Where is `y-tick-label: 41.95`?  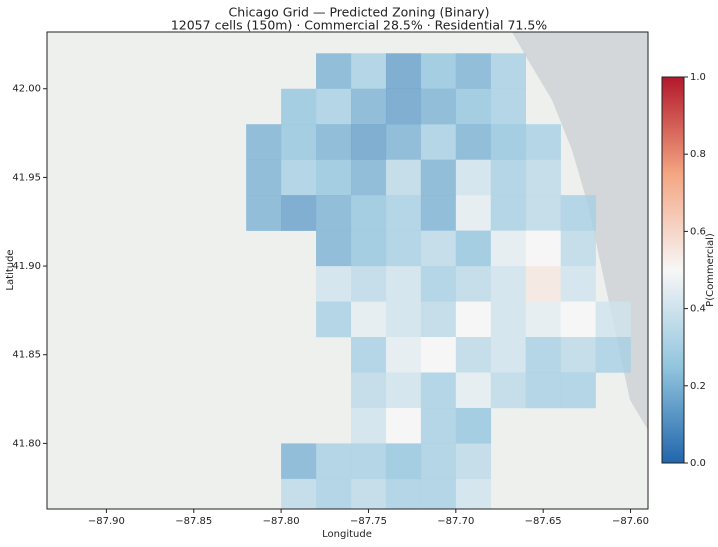 y-tick-label: 41.95 is located at coordinates (26, 177).